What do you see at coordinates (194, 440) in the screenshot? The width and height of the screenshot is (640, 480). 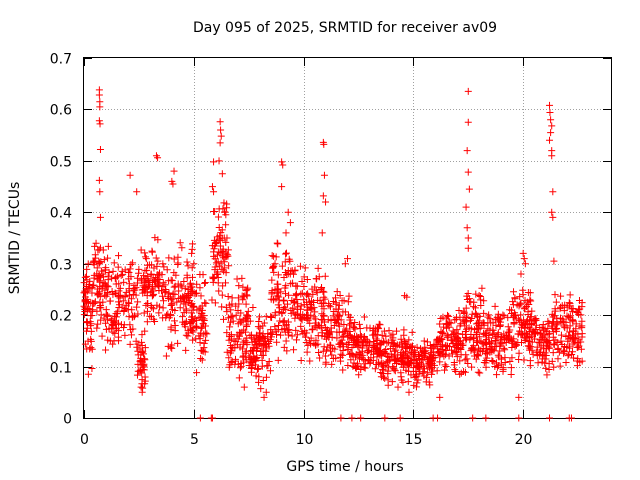 I see `x-tick-label: 5` at bounding box center [194, 440].